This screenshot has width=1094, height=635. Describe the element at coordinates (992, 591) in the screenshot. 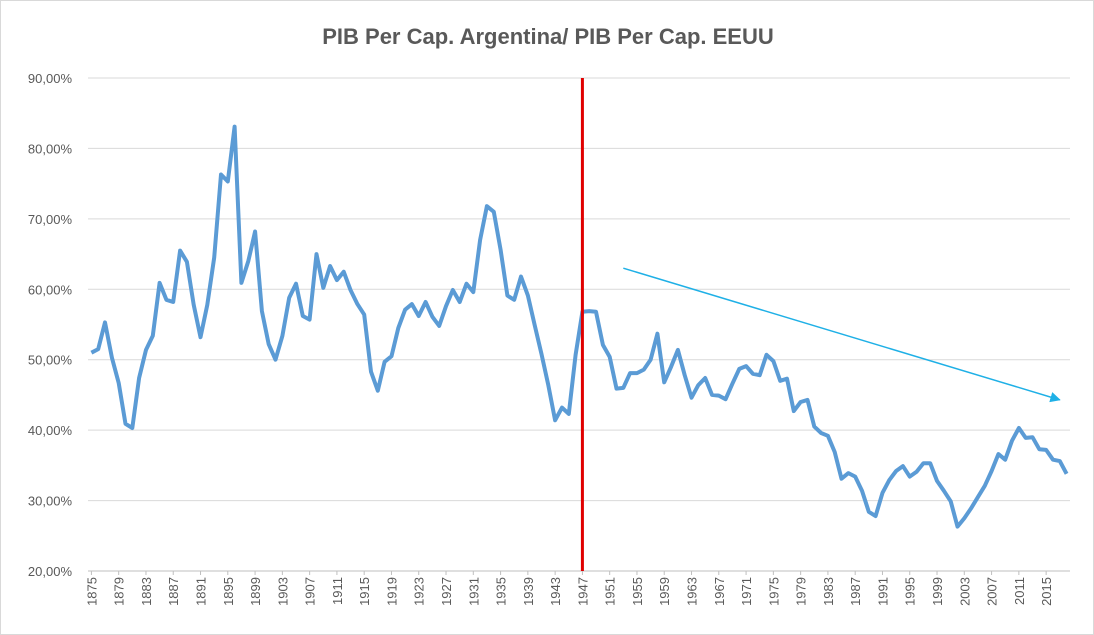

I see `x-tick-label: 2007` at that location.